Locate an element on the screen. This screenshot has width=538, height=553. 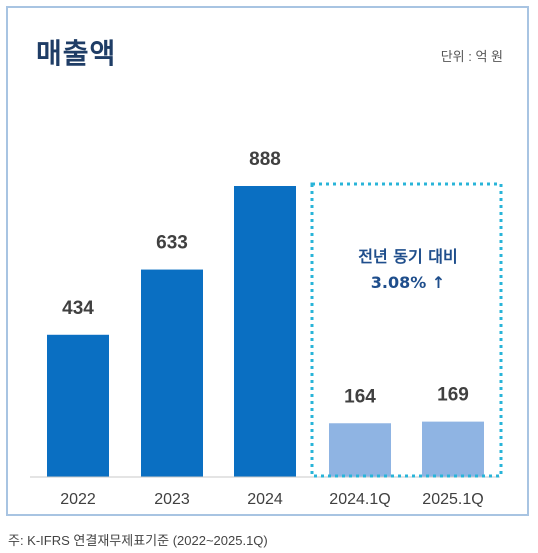
value-label-2024: 888 is located at coordinates (265, 159).